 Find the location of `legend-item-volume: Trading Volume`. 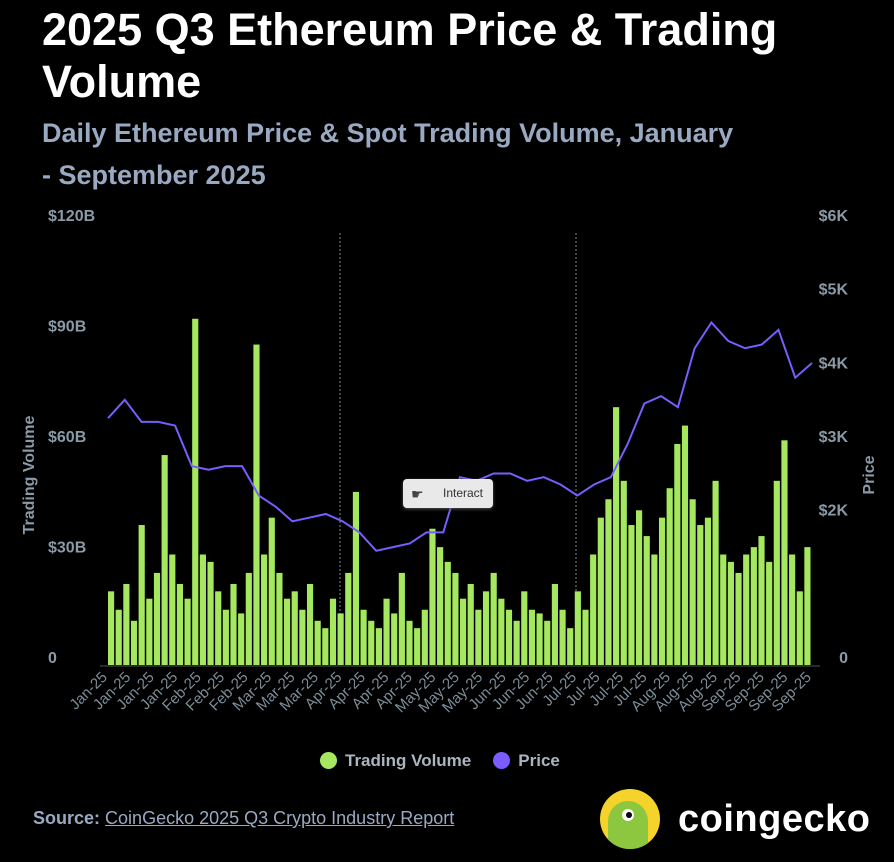

legend-item-volume: Trading Volume is located at coordinates (395, 761).